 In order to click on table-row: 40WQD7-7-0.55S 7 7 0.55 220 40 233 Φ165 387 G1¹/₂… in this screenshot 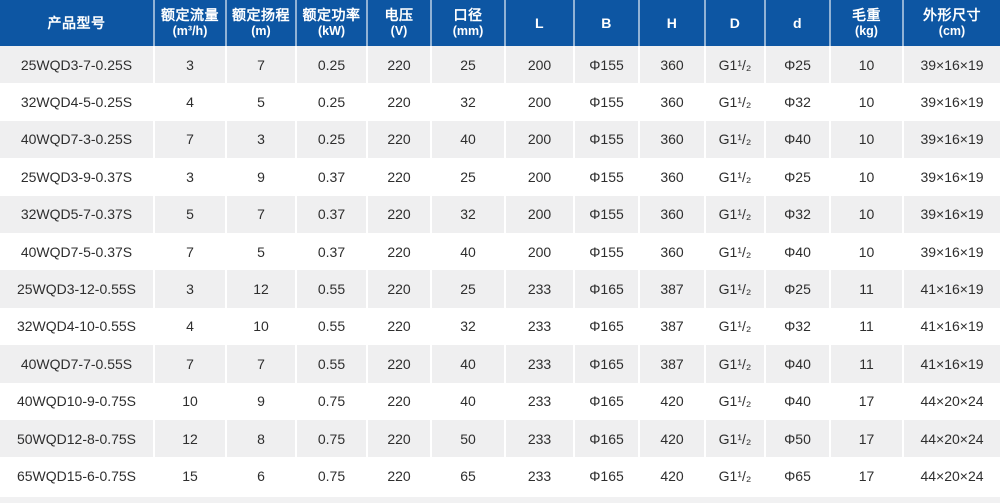, I will do `click(500, 364)`.